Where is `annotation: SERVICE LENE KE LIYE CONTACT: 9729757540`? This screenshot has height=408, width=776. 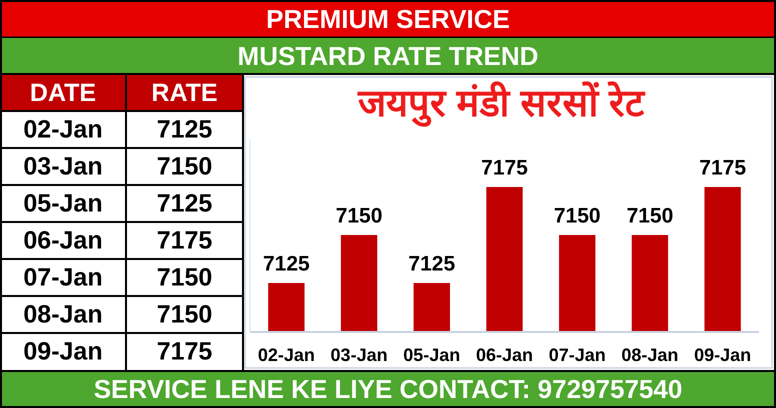
annotation: SERVICE LENE KE LIYE CONTACT: 9729757540 is located at coordinates (388, 389).